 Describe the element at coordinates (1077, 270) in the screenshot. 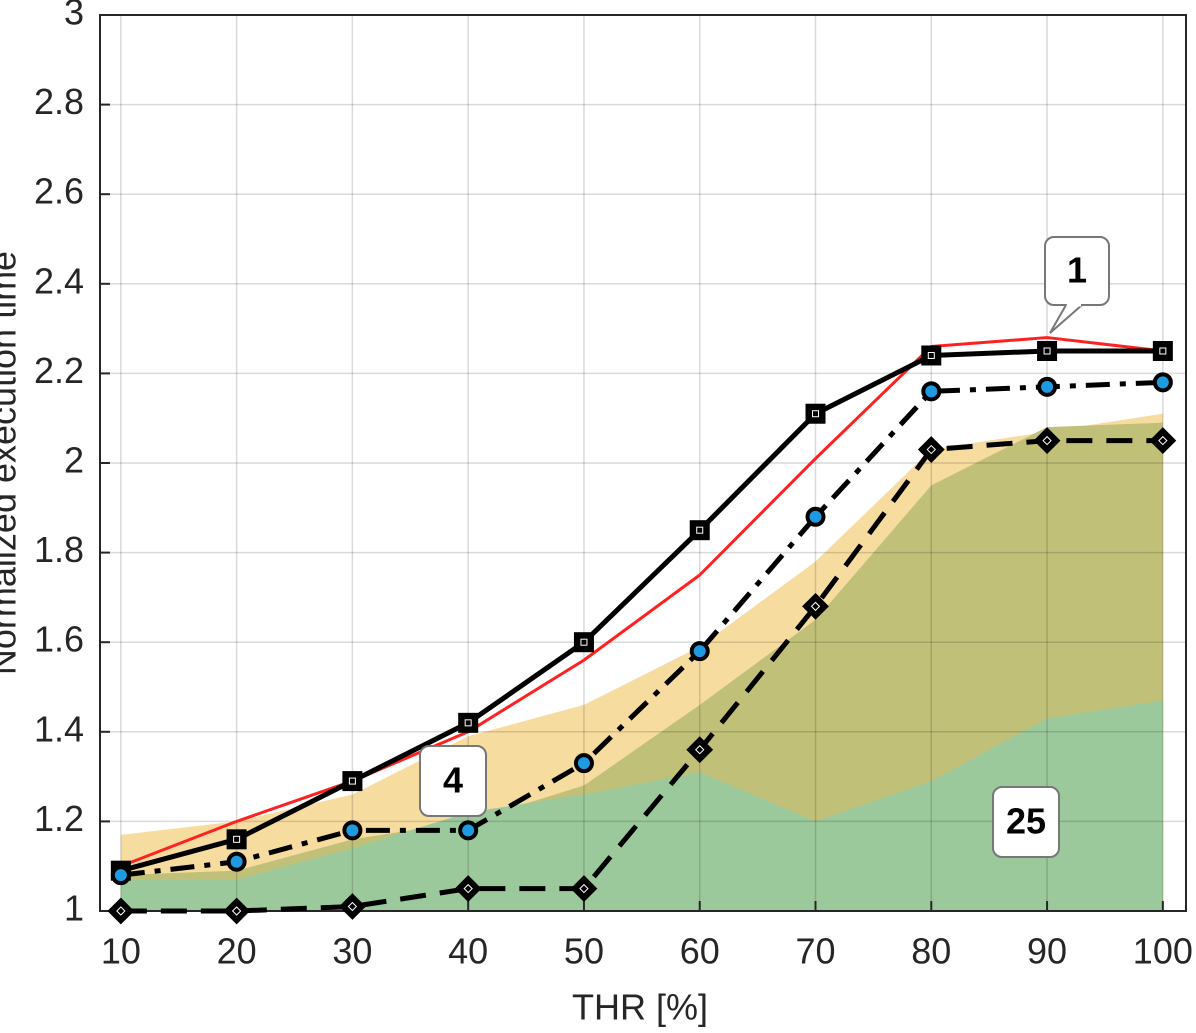

I see `annotation: 1` at that location.